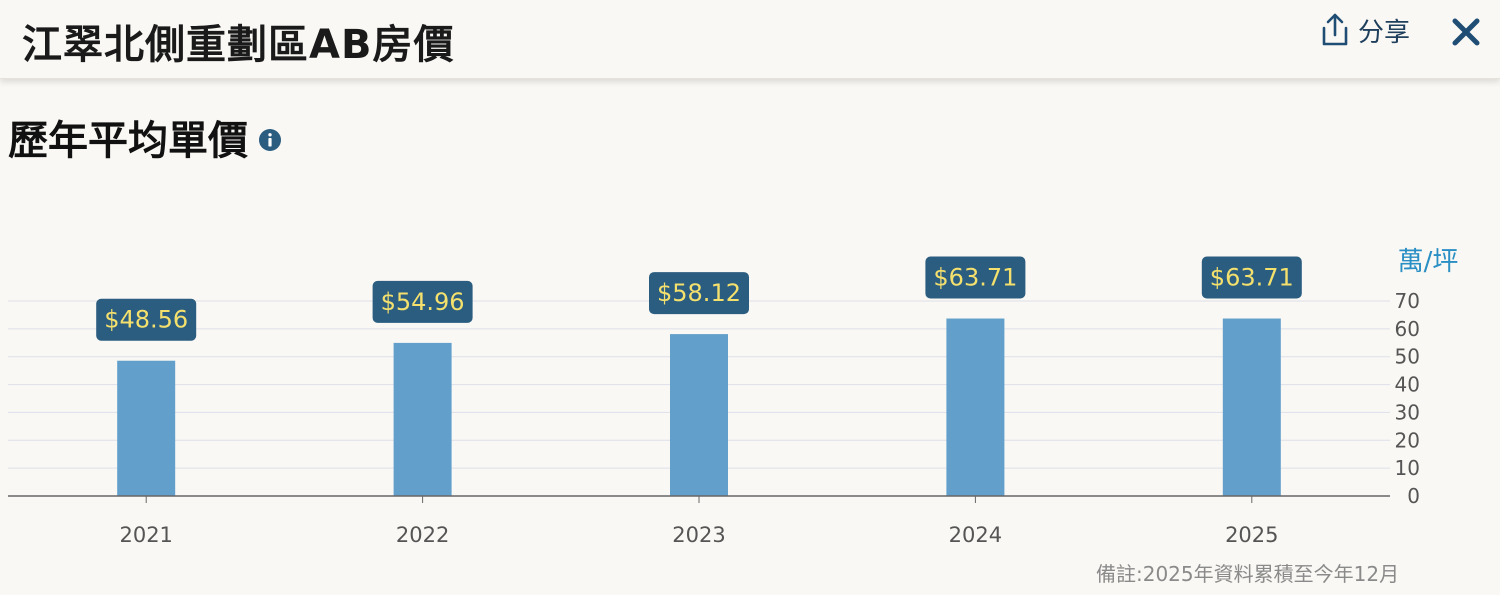 Image resolution: width=1500 pixels, height=595 pixels. I want to click on value-label: $54.96, so click(423, 302).